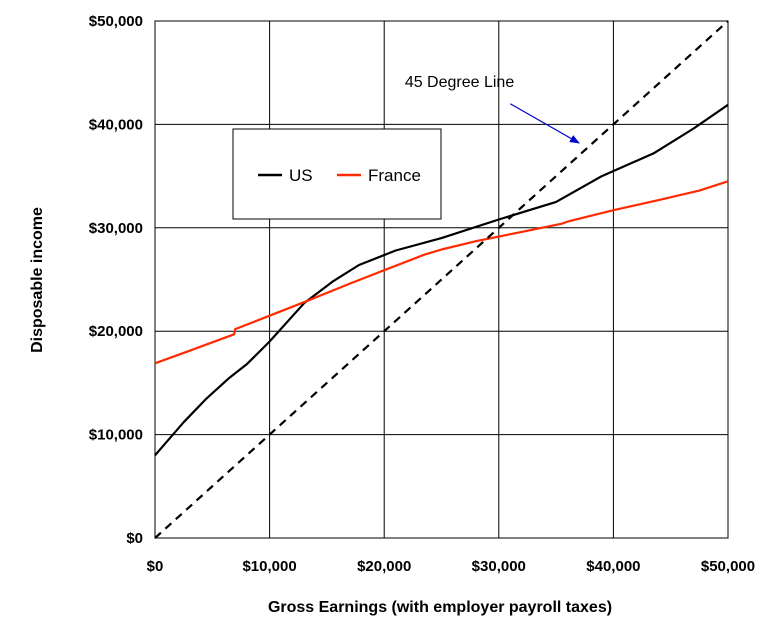 The height and width of the screenshot is (633, 775). What do you see at coordinates (451, 566) in the screenshot?
I see `x-axis-ticks: $0 $10,000 $20,000 $30,000 $40,000 $50,000` at bounding box center [451, 566].